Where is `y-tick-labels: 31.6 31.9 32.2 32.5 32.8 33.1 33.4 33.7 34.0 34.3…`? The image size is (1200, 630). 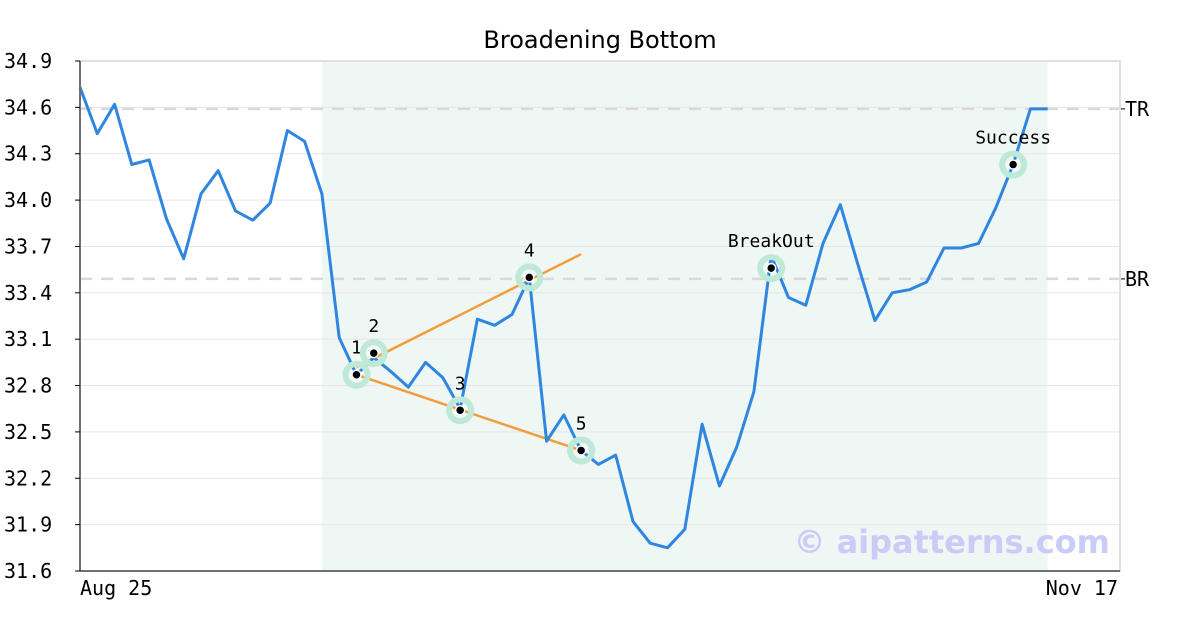 y-tick-labels: 31.6 31.9 32.2 32.5 32.8 33.1 33.4 33.7 34.0 34.3… is located at coordinates (28, 316).